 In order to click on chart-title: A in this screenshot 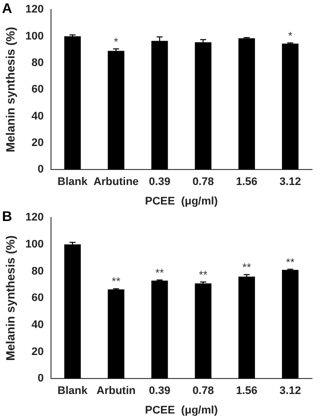, I will do `click(7, 8)`.